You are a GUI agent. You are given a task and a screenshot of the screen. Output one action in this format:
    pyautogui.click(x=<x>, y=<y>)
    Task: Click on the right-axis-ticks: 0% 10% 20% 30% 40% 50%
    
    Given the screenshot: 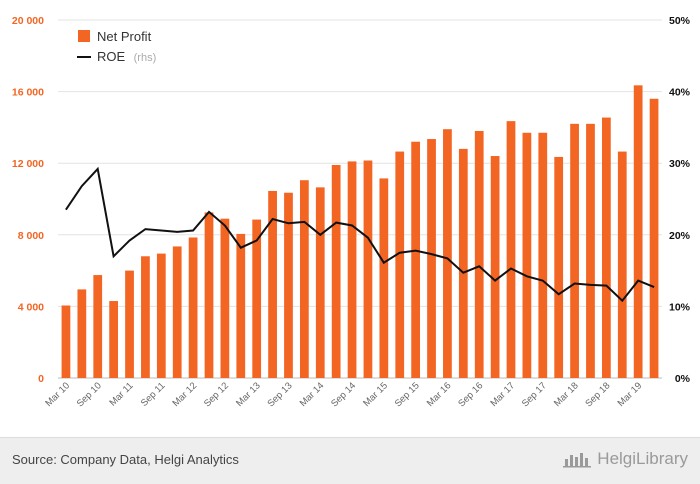 What is the action you would take?
    pyautogui.click(x=680, y=200)
    